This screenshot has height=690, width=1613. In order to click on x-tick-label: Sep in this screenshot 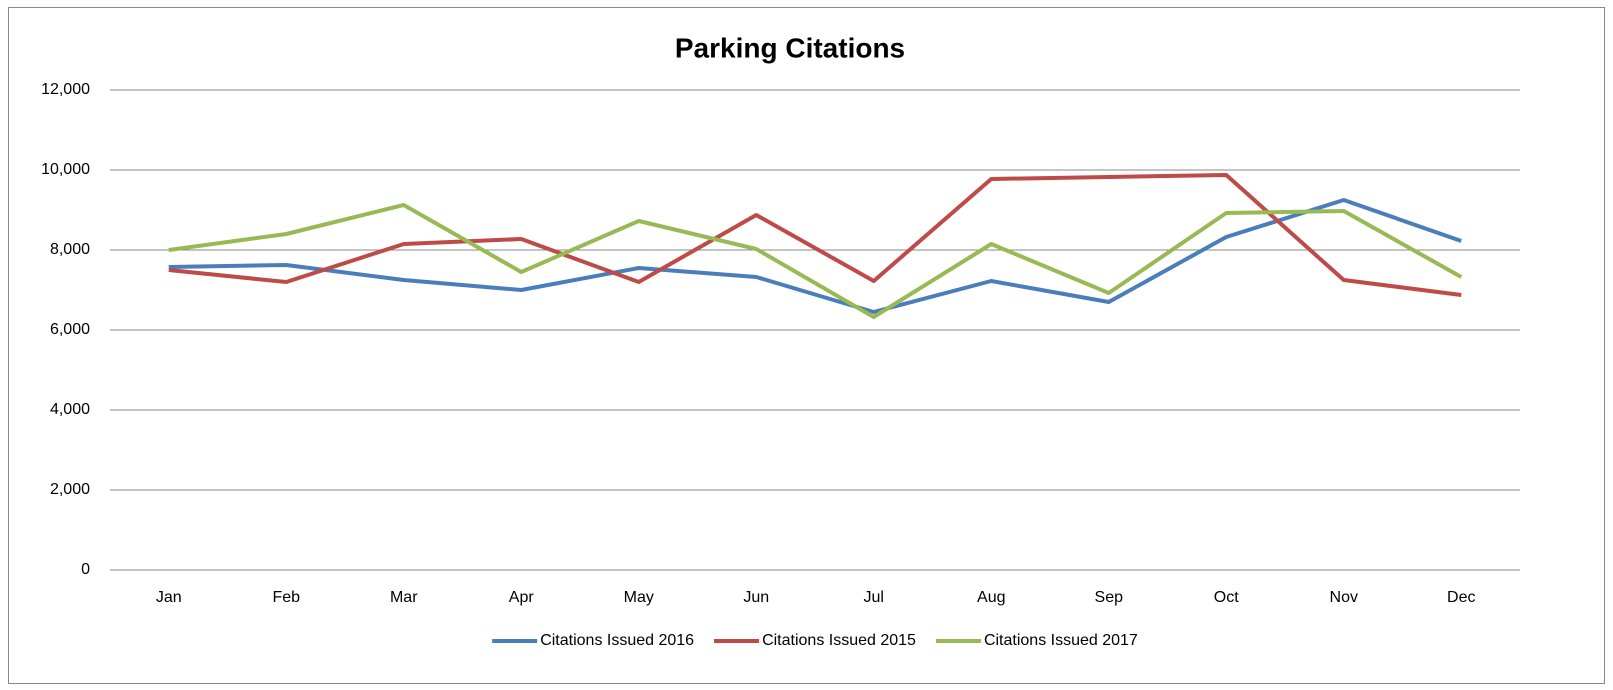, I will do `click(1109, 597)`.